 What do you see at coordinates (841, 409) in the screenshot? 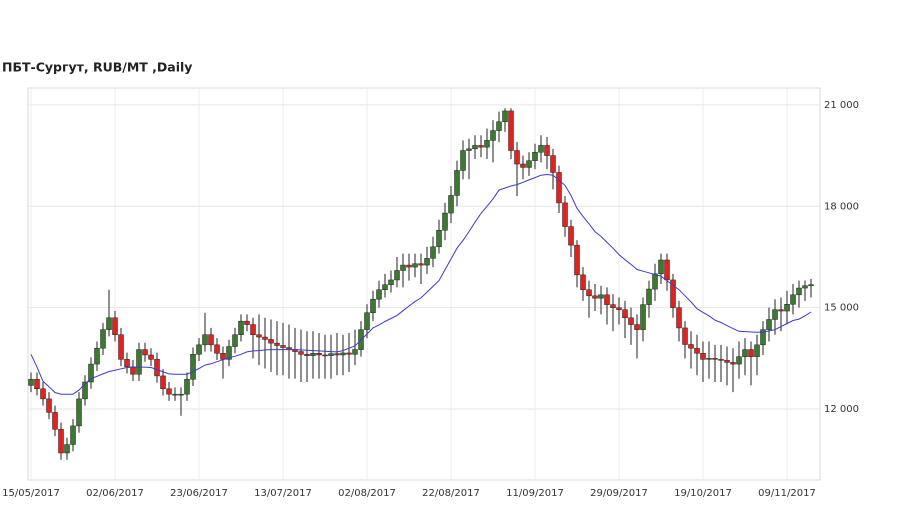
I see `y-tick-label: 12 000` at bounding box center [841, 409].